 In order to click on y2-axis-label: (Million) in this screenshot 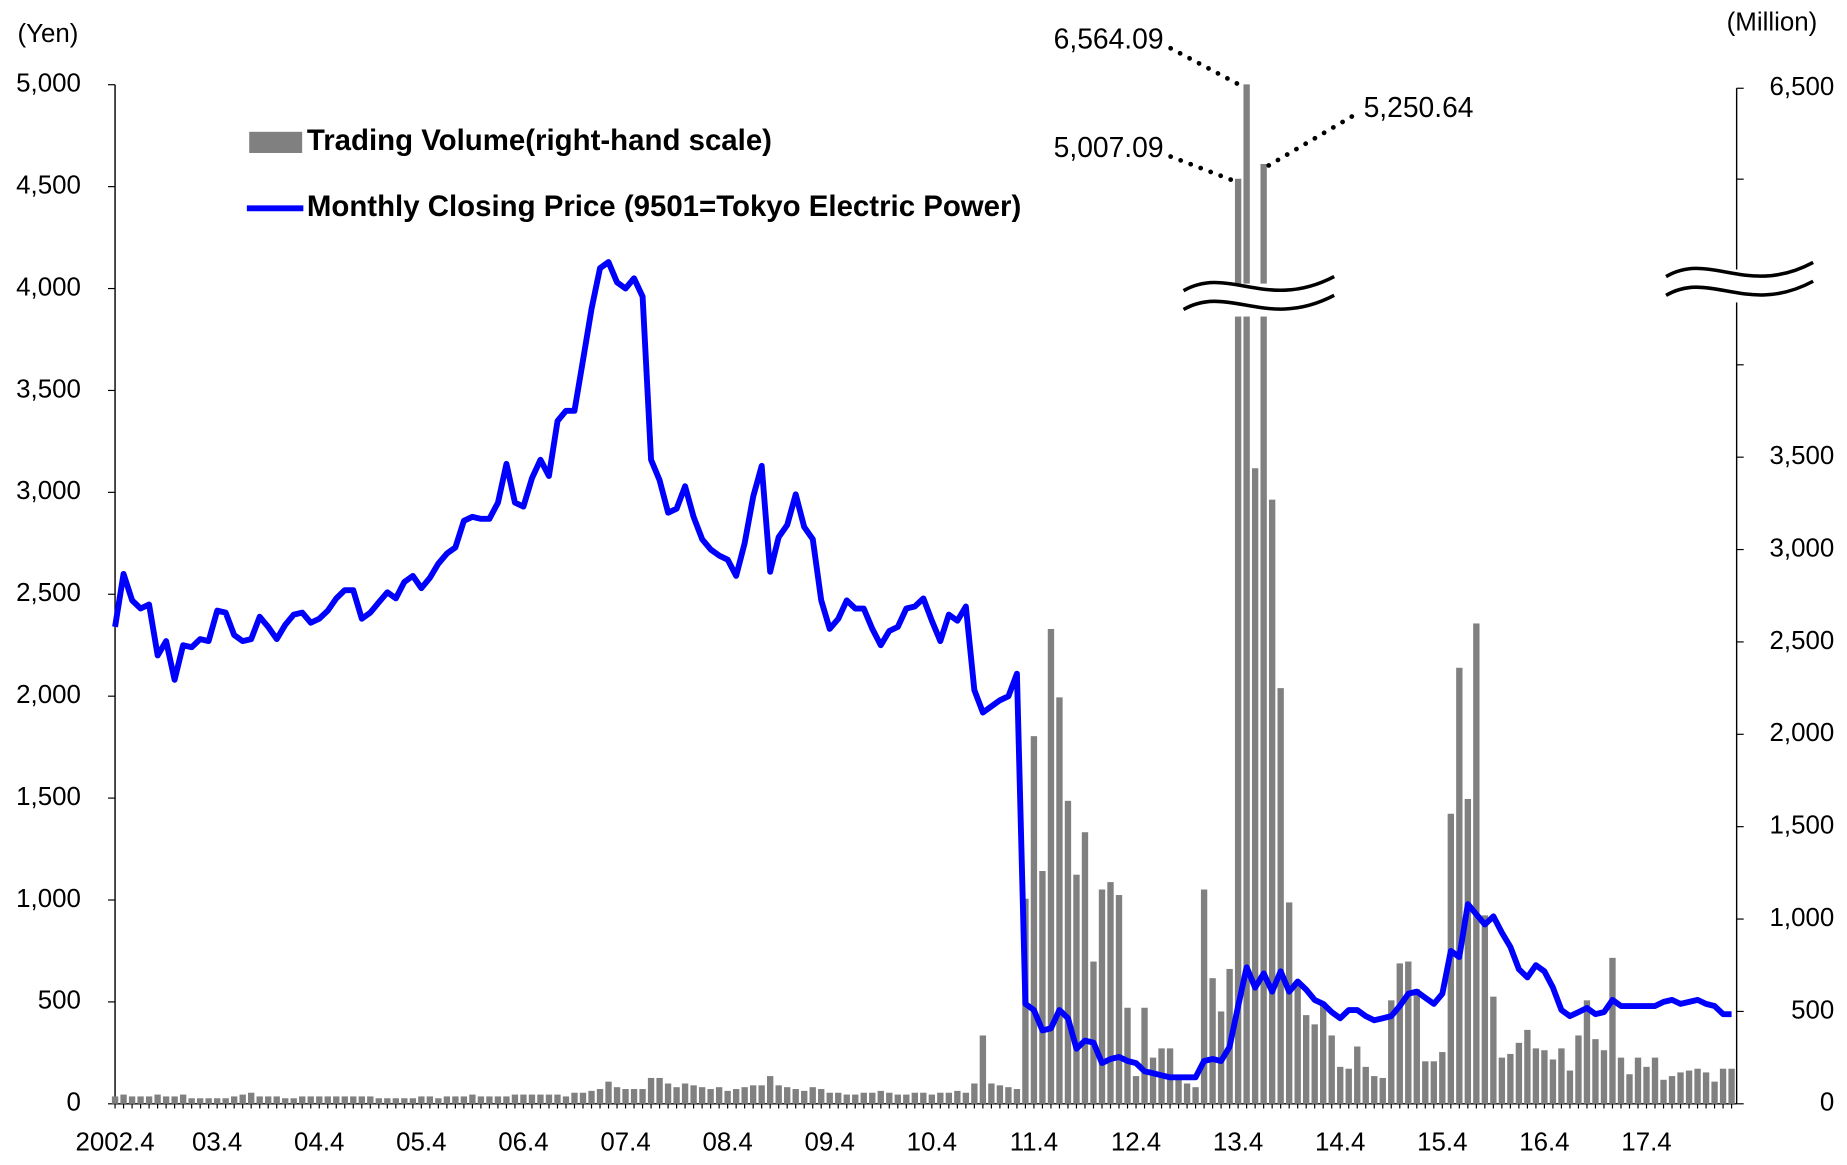, I will do `click(1772, 22)`.